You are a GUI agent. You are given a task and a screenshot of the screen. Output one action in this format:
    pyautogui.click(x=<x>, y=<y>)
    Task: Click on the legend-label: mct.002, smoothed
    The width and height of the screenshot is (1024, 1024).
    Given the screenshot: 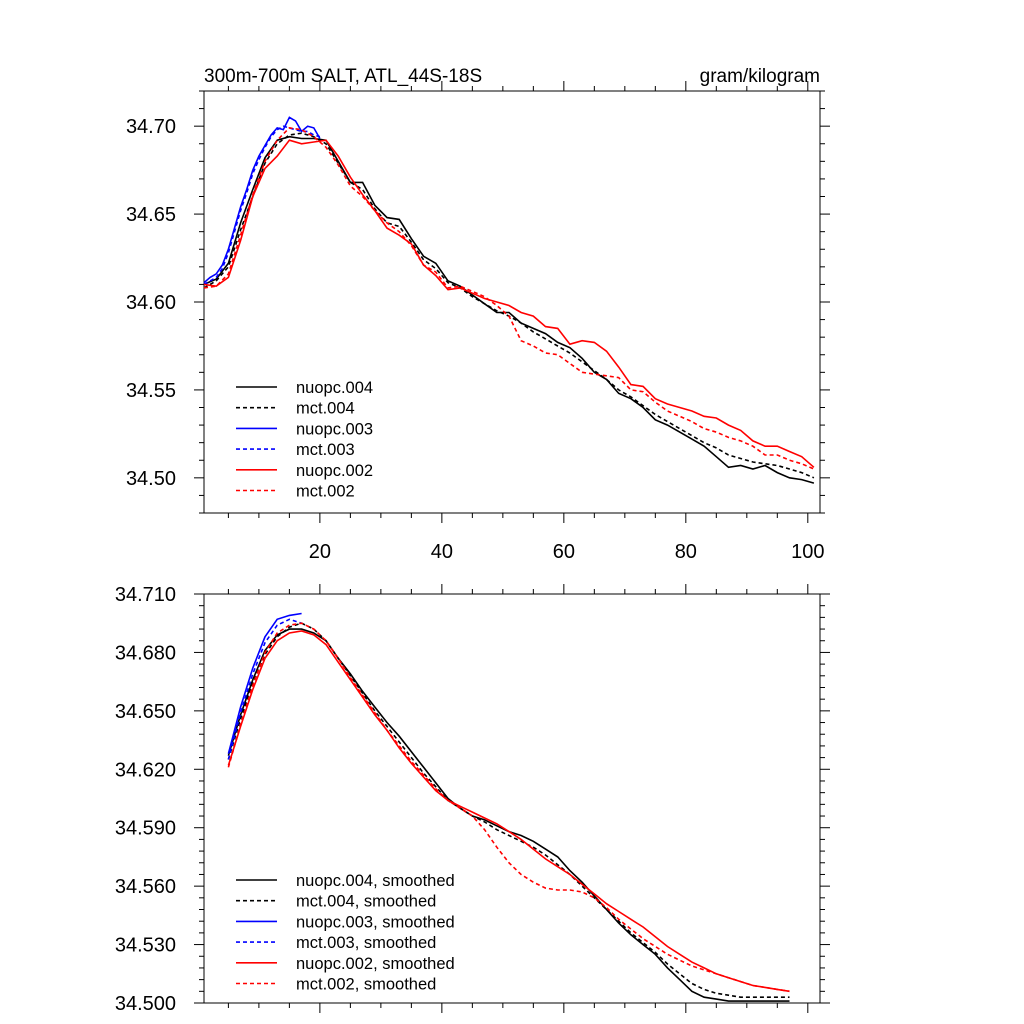 What is the action you would take?
    pyautogui.click(x=366, y=985)
    